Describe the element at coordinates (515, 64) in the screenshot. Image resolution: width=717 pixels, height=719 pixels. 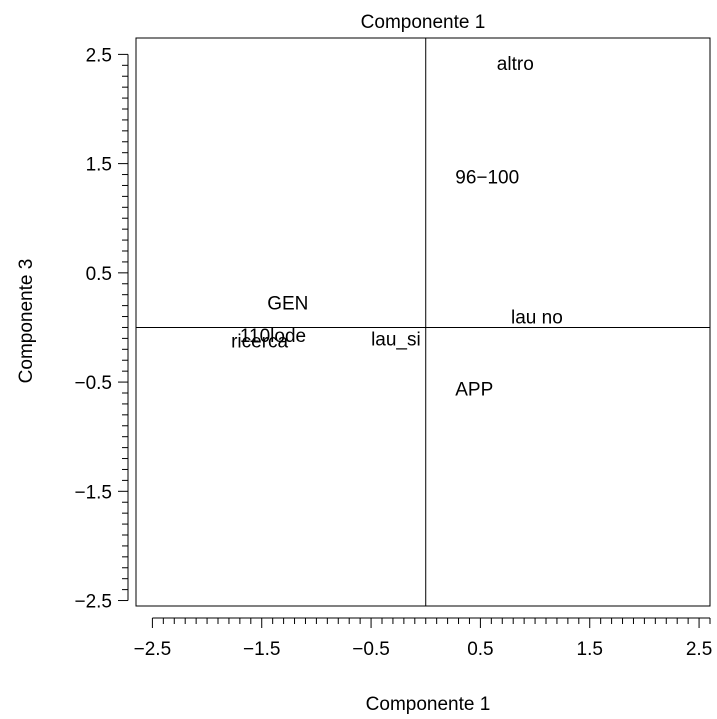
I see `point-label: altro` at that location.